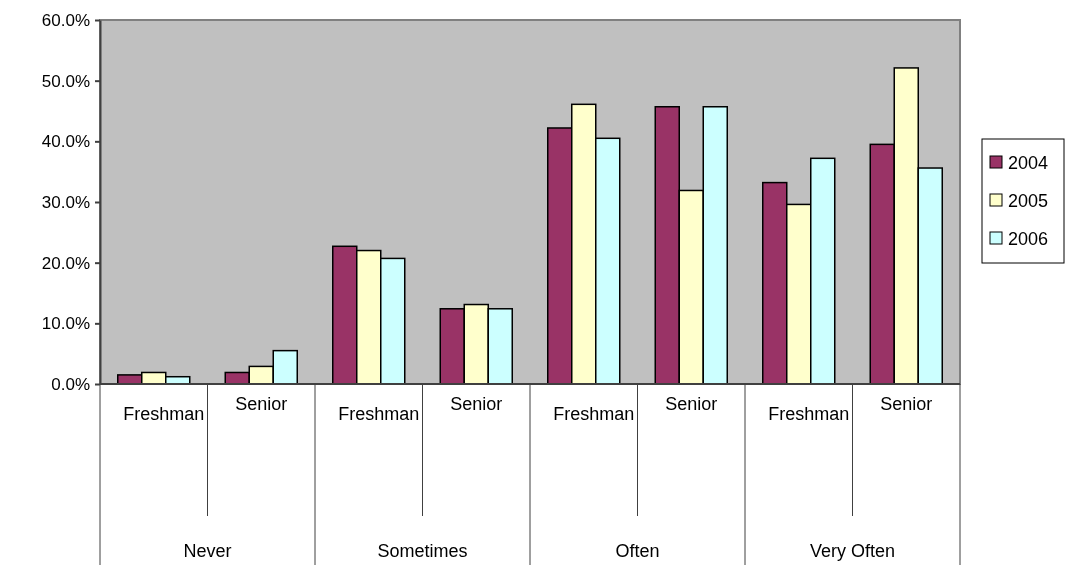 This screenshot has width=1074, height=565. I want to click on legend-label: 2005, so click(1028, 201).